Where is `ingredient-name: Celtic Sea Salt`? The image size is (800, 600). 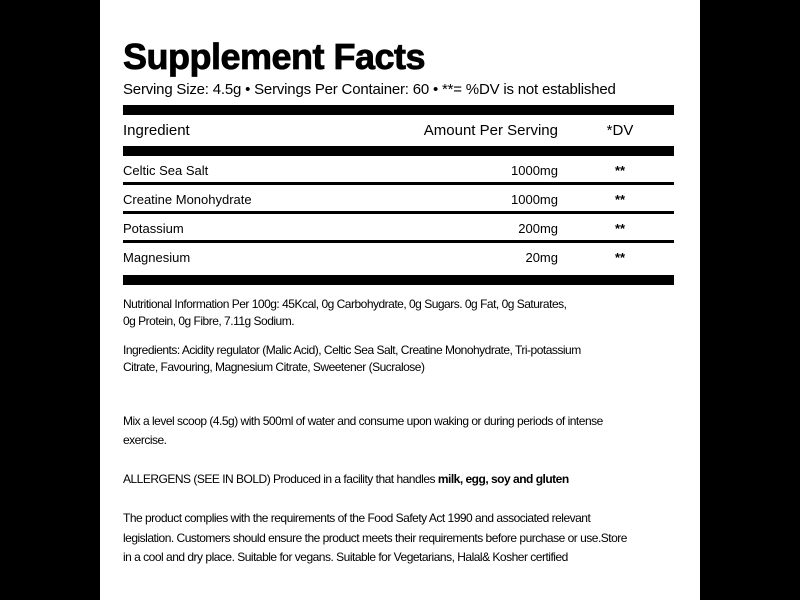
ingredient-name: Celtic Sea Salt is located at coordinates (166, 170).